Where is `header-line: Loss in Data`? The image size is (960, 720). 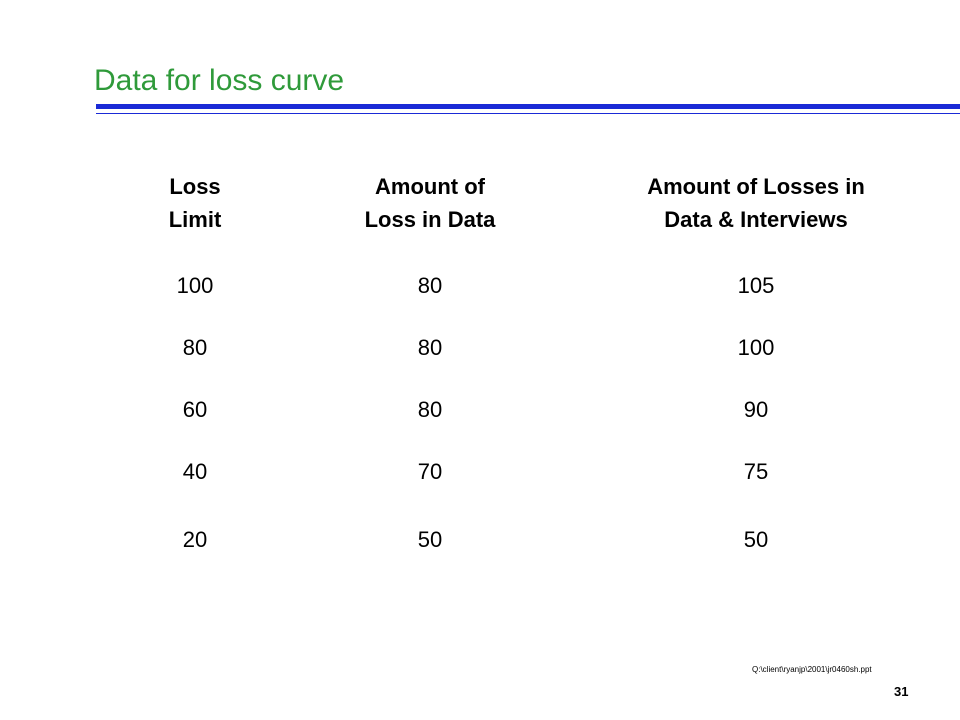 header-line: Loss in Data is located at coordinates (430, 219).